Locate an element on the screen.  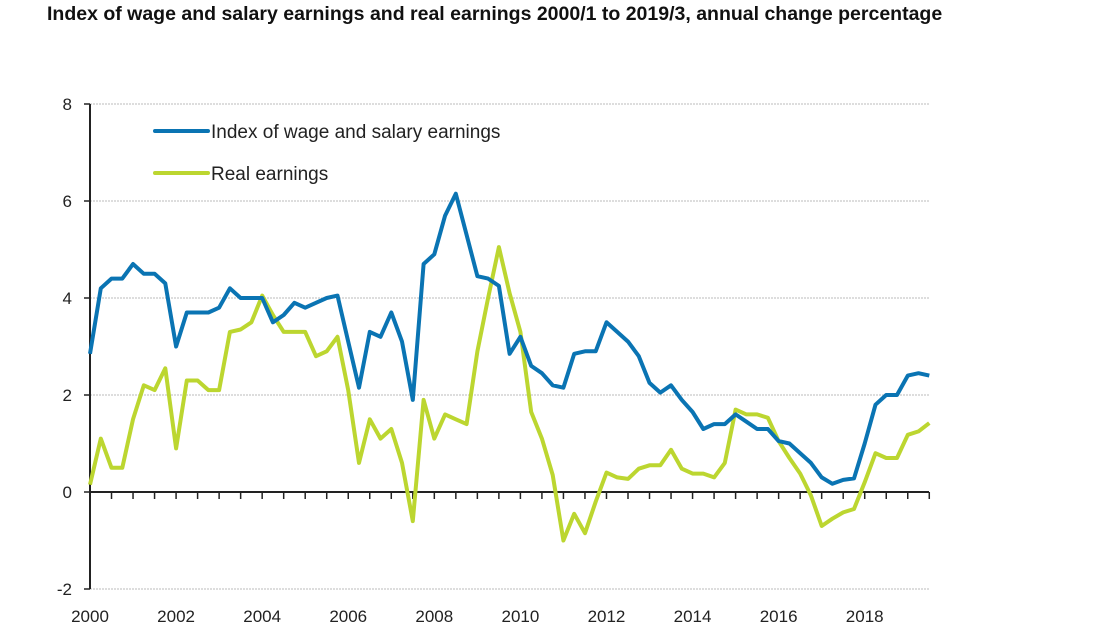
y-tick-label: 4 is located at coordinates (67, 298).